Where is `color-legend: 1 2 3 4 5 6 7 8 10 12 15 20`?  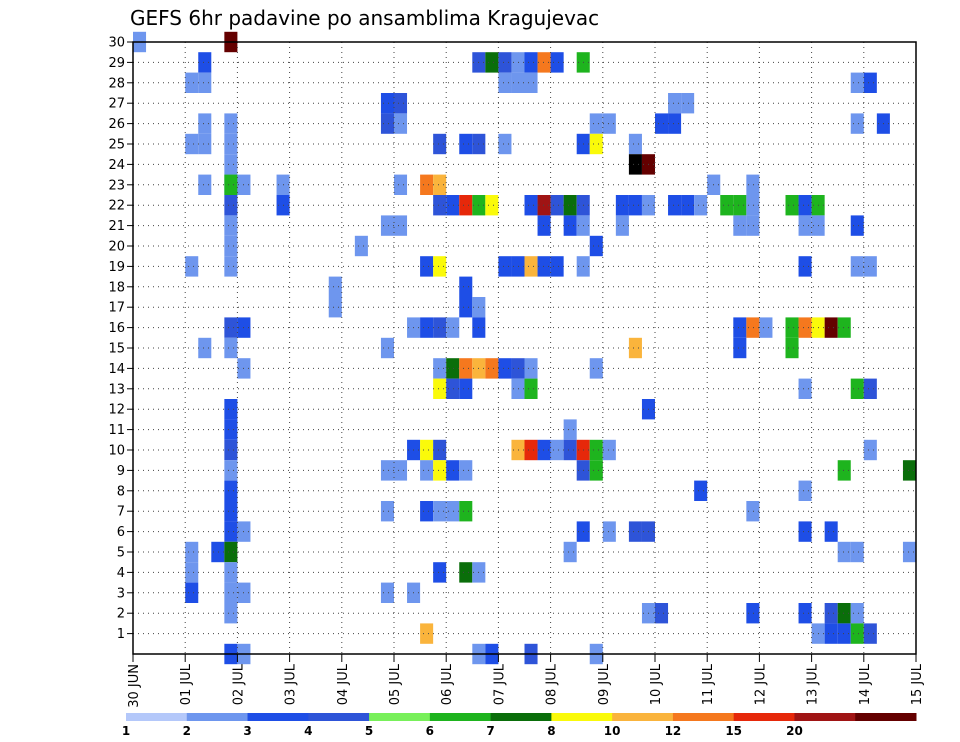 color-legend: 1 2 3 4 5 6 7 8 10 12 15 20 is located at coordinates (519, 725).